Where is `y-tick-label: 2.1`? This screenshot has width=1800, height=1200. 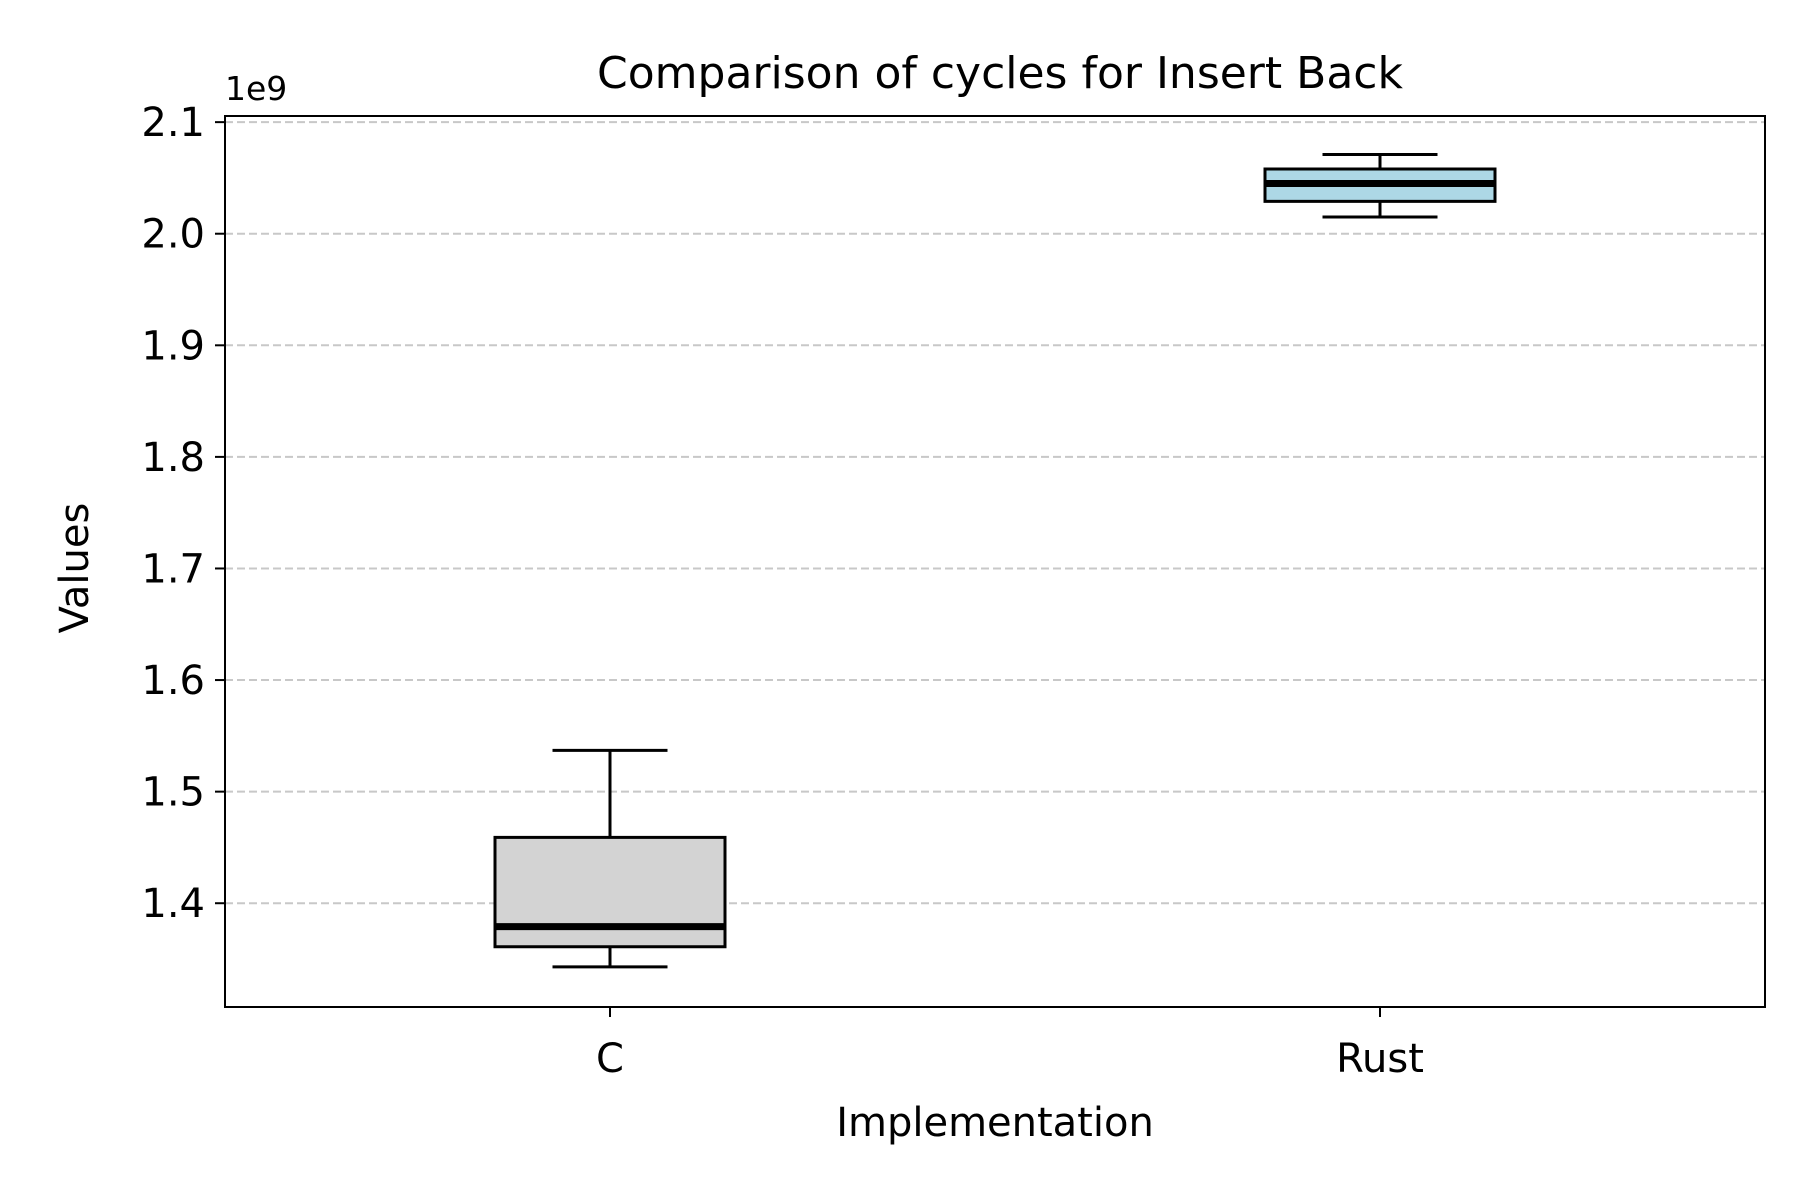 y-tick-label: 2.1 is located at coordinates (173, 123).